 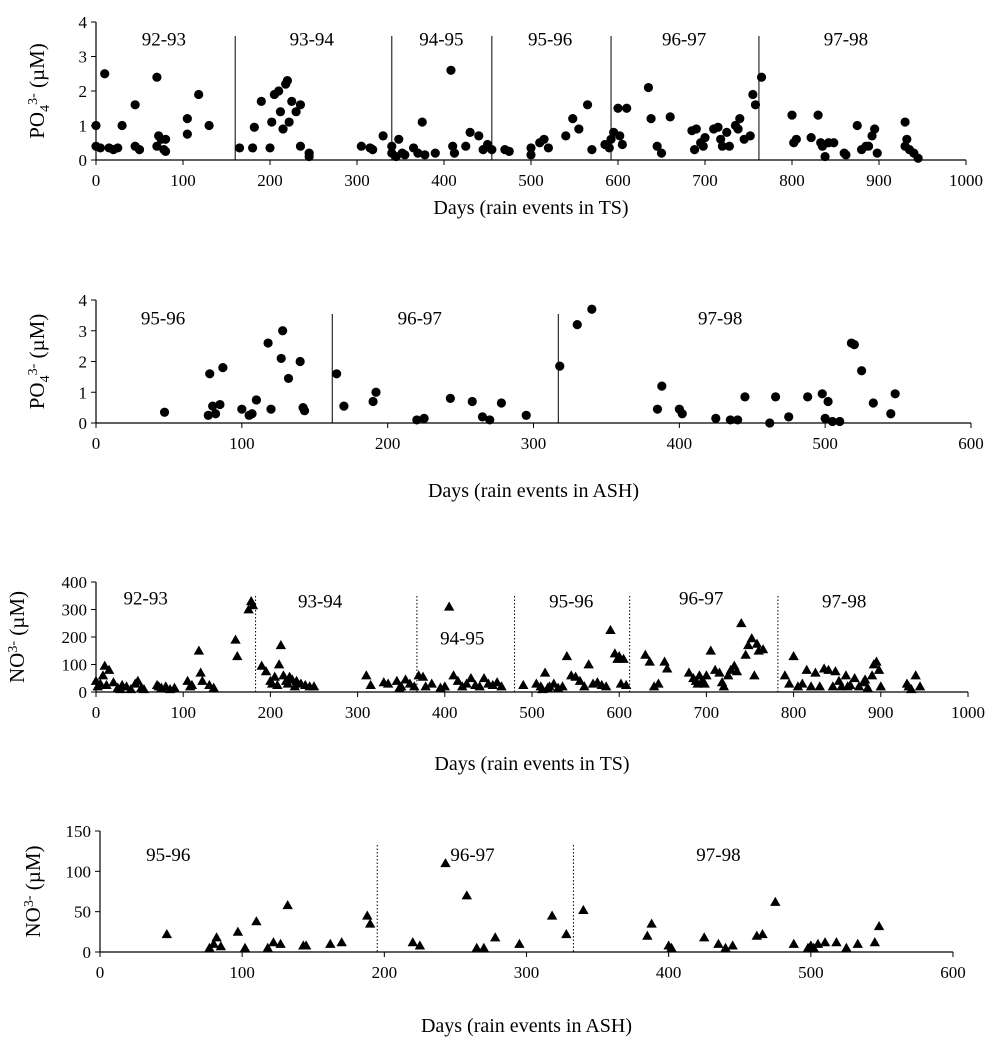 I want to click on y-tick-label: 300, so click(x=75, y=610).